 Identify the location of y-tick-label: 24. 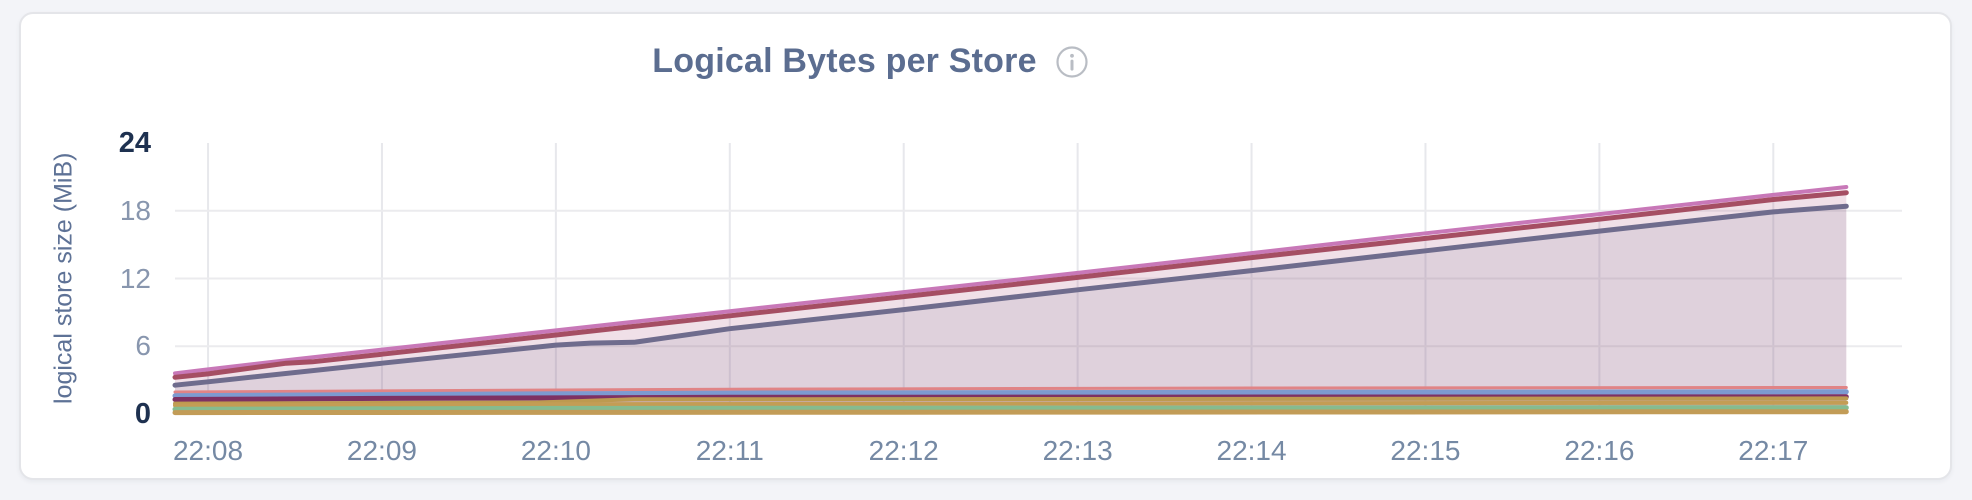
(134, 143).